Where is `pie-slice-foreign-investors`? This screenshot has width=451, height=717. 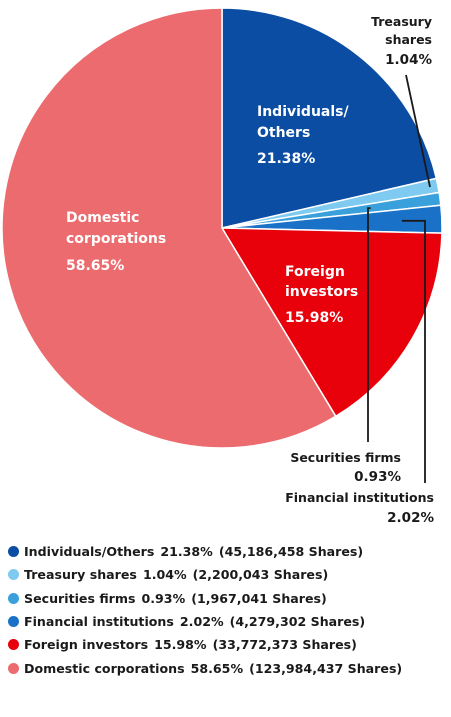 pie-slice-foreign-investors is located at coordinates (331, 322).